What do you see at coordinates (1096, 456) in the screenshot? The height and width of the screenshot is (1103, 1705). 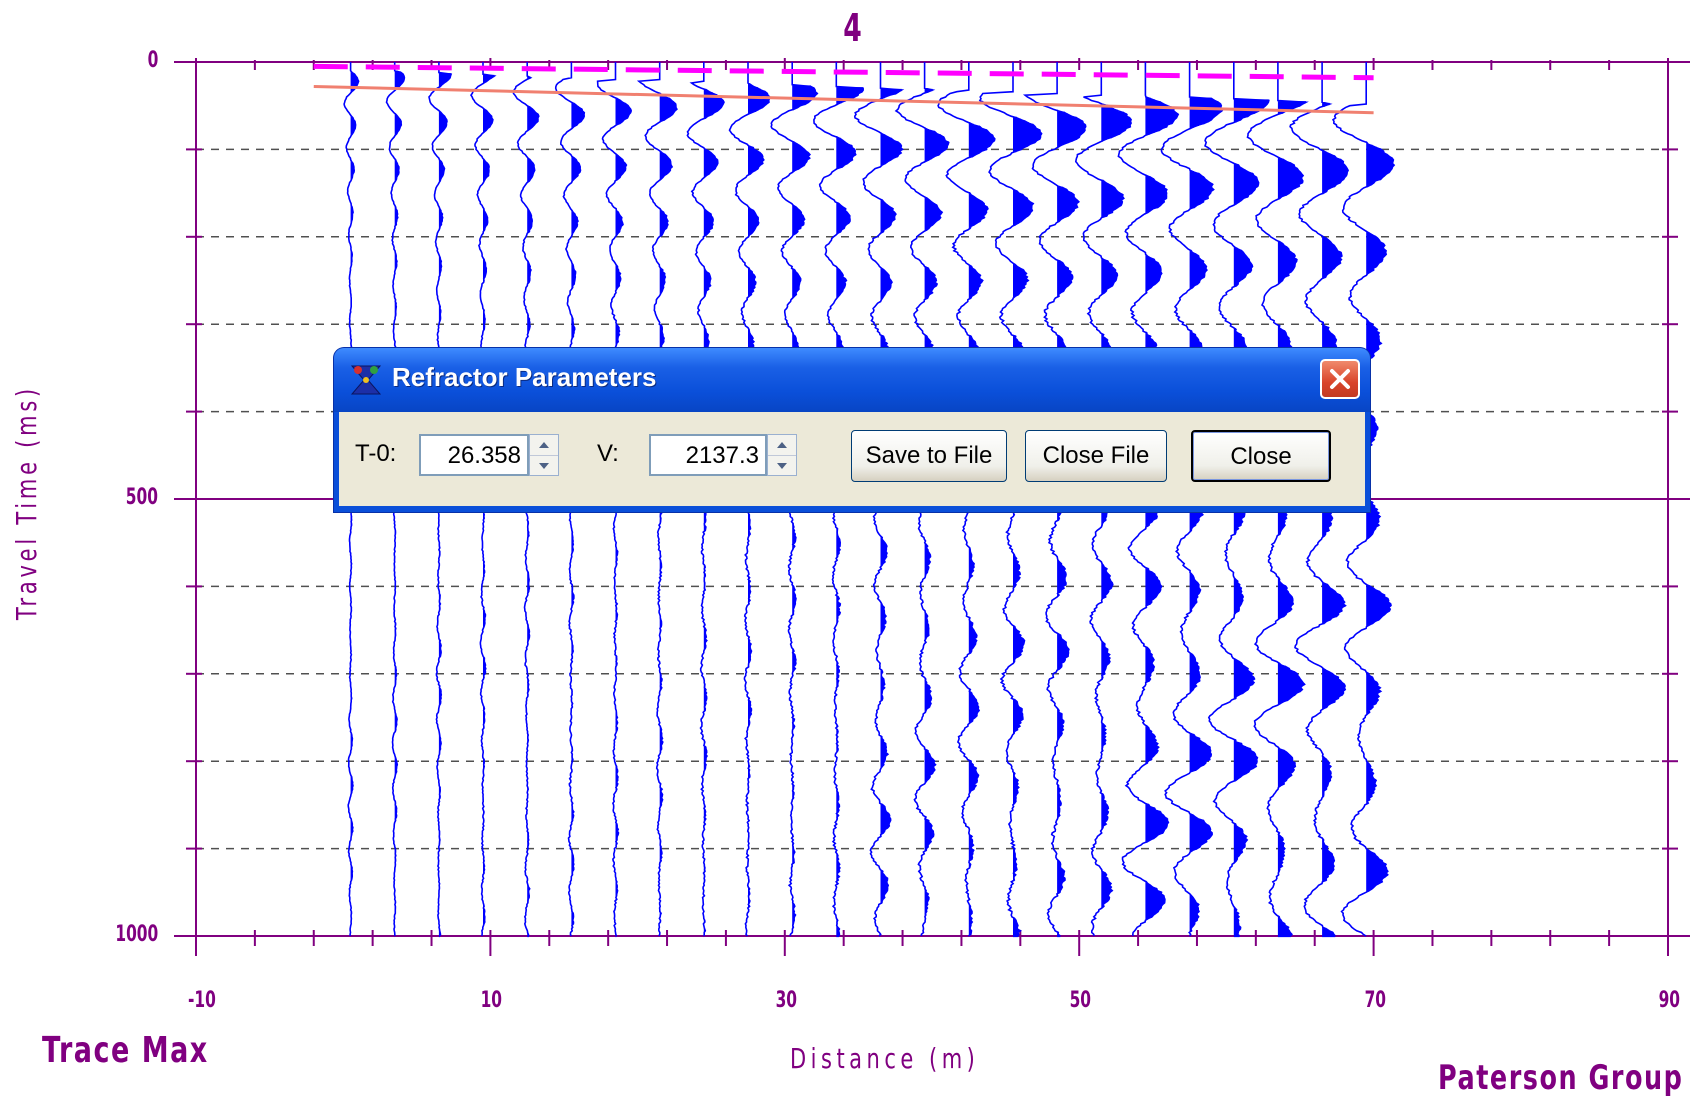 I see `close-file-button: Close File` at bounding box center [1096, 456].